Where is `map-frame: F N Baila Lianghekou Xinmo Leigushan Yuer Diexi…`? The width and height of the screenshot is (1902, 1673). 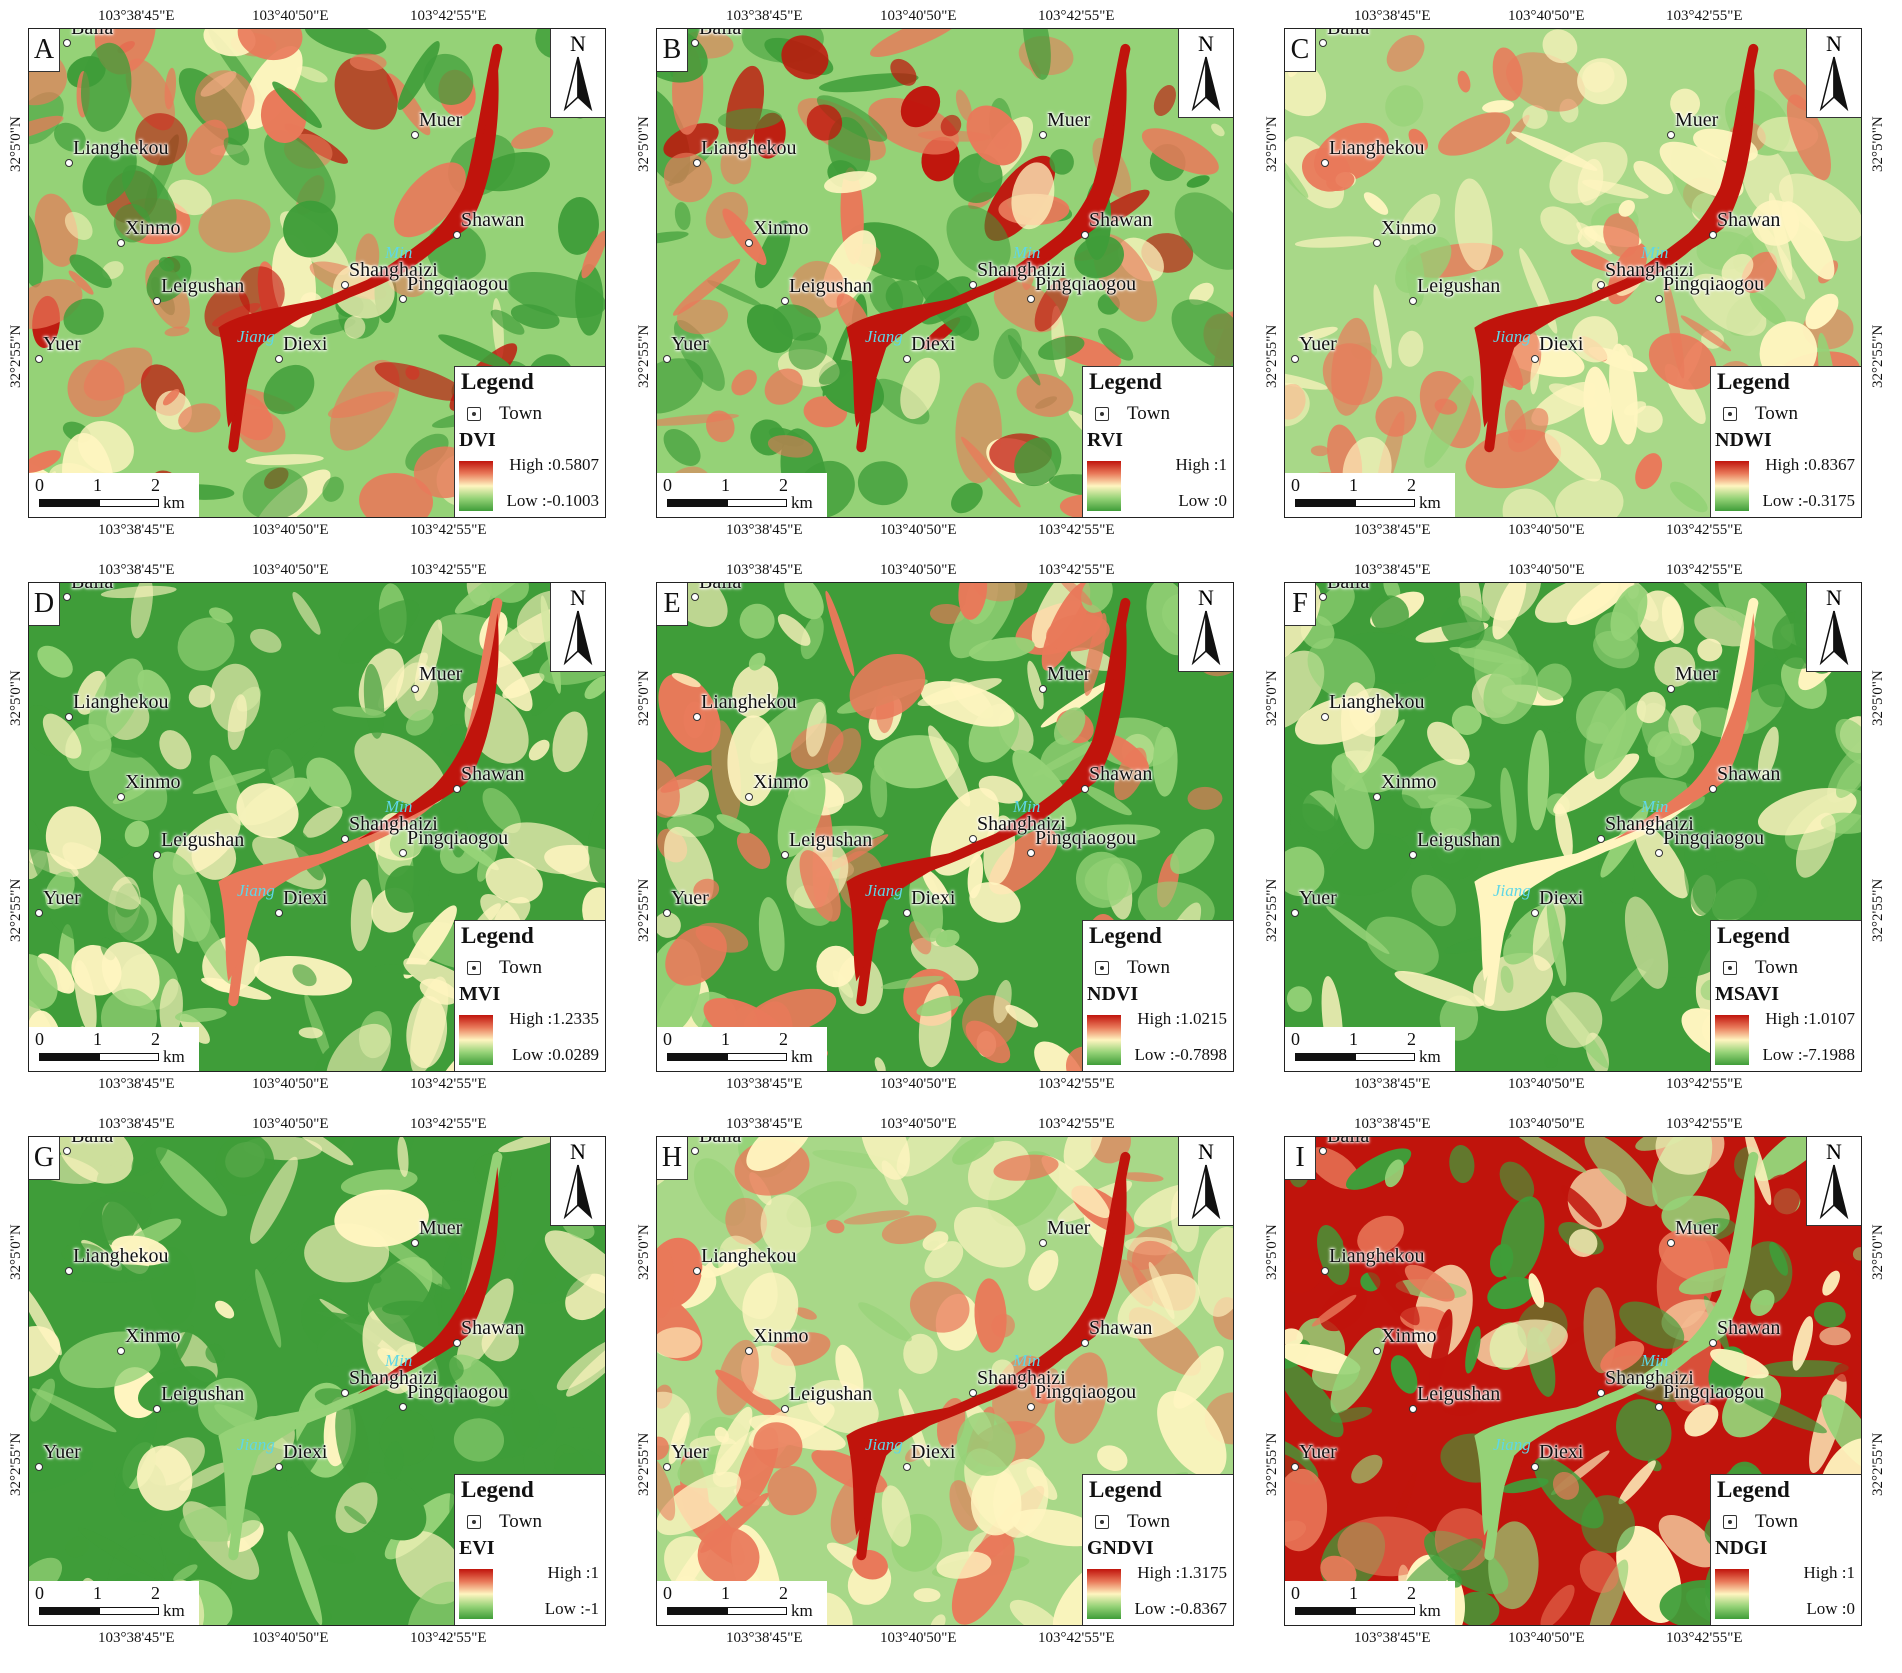
map-frame: F N Baila Lianghekou Xinmo Leigushan Yuer Diexi… is located at coordinates (1573, 827).